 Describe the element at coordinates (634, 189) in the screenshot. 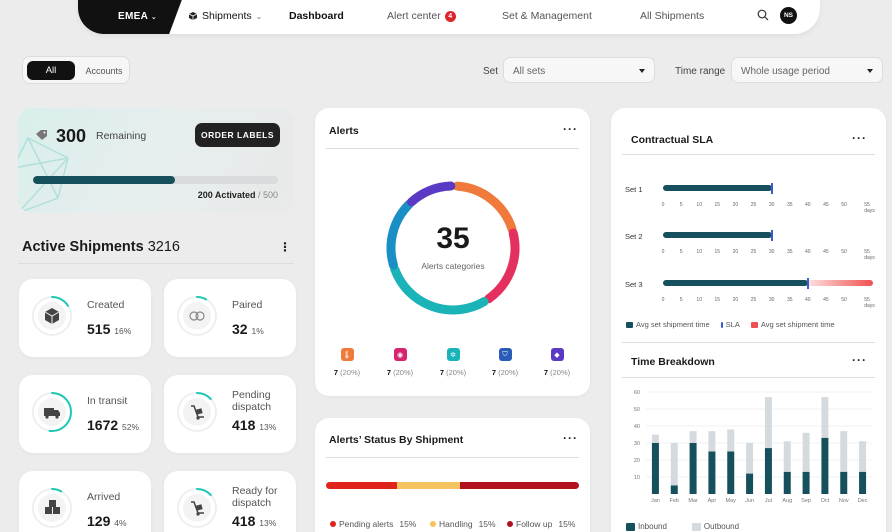

I see `sla-set-label: Set 1` at that location.